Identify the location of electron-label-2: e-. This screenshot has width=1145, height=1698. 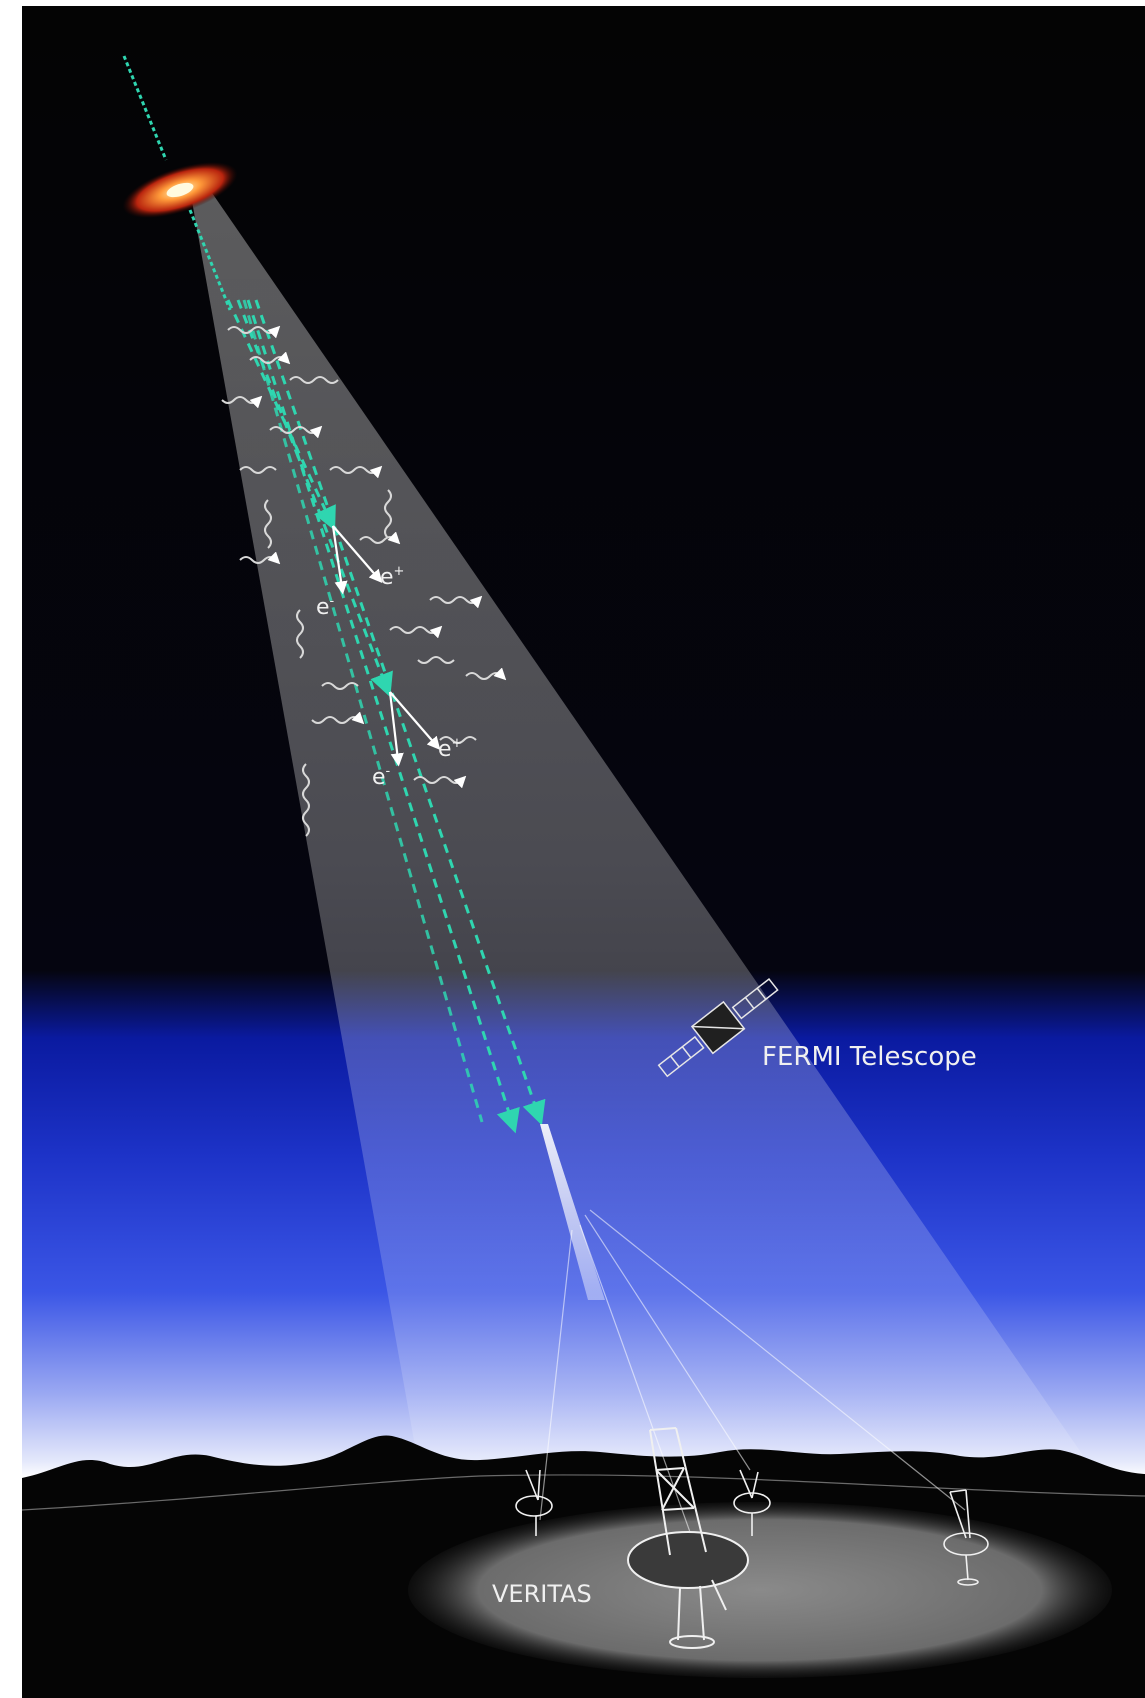
(381, 777).